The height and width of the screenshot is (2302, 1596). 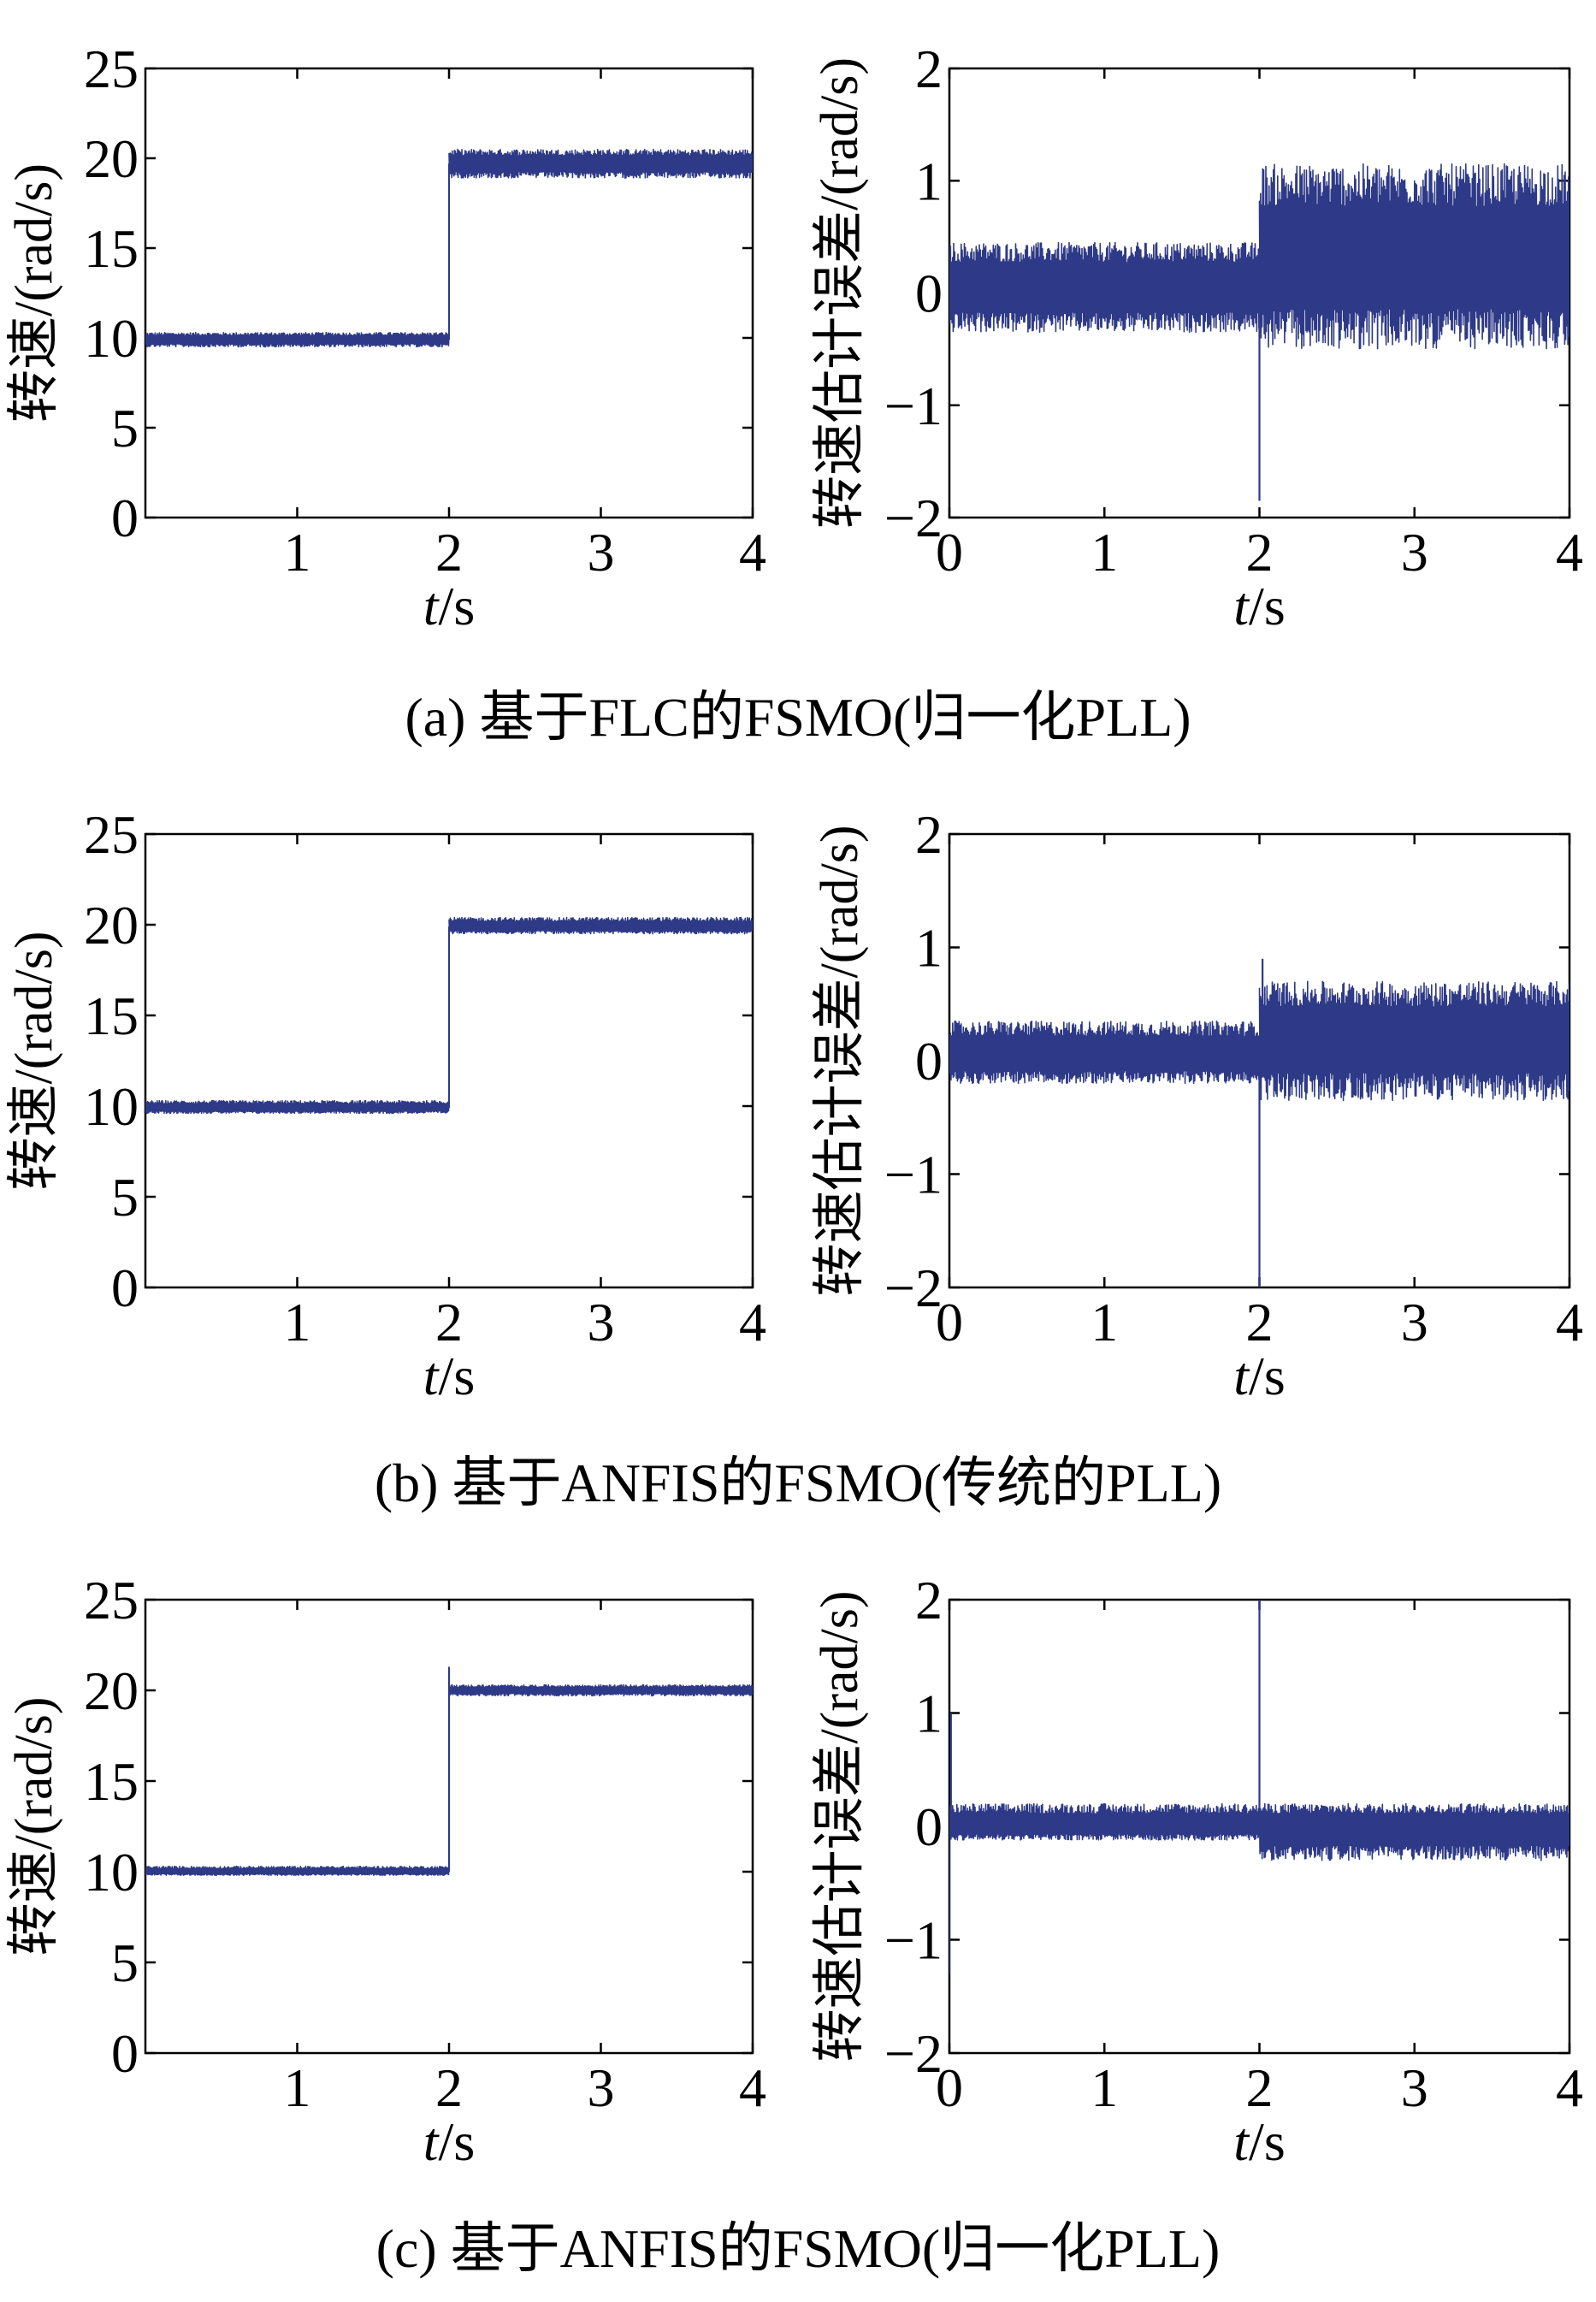 I want to click on chart-c-left: 0 5 10 15 20 25 1 2 3 4 t/s 转速/(rad/s), so click(x=385, y=1871).